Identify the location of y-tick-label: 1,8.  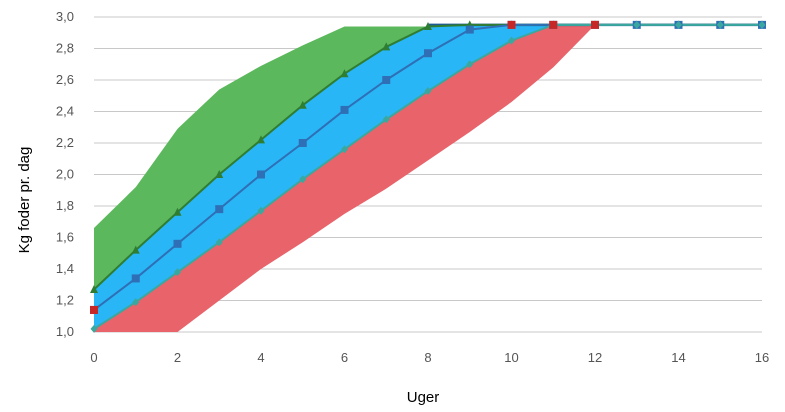
(65, 205).